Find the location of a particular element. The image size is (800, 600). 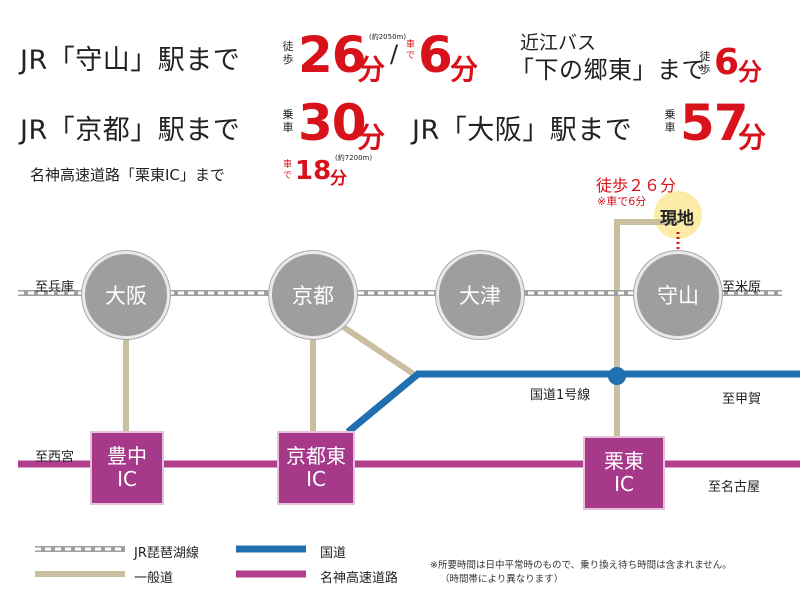

meishin-car-vertical-label: 車 で is located at coordinates (287, 171).